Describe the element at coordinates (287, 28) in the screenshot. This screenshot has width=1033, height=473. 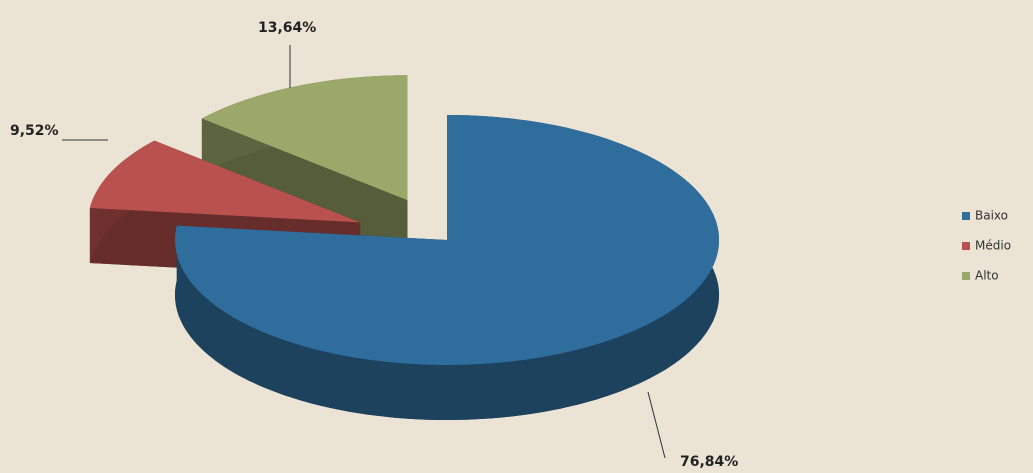
I see `value-label: 13,64%` at that location.